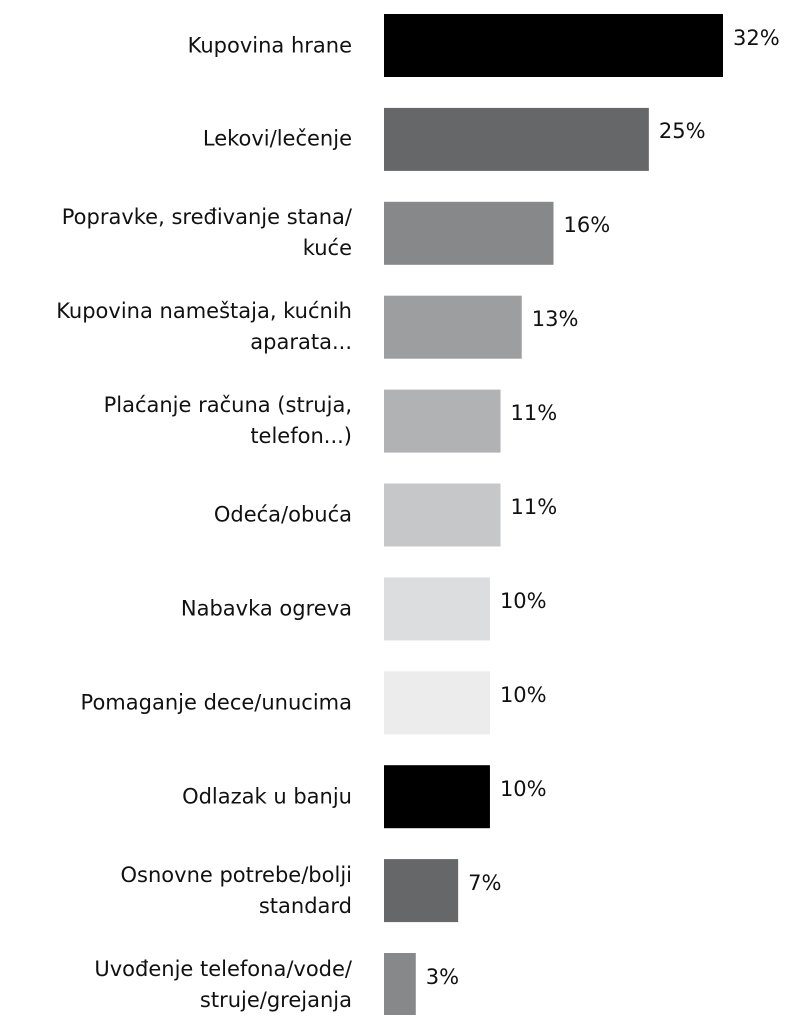 Image resolution: width=786 pixels, height=1016 pixels. I want to click on category-label: Nabavka ogreva, so click(266, 608).